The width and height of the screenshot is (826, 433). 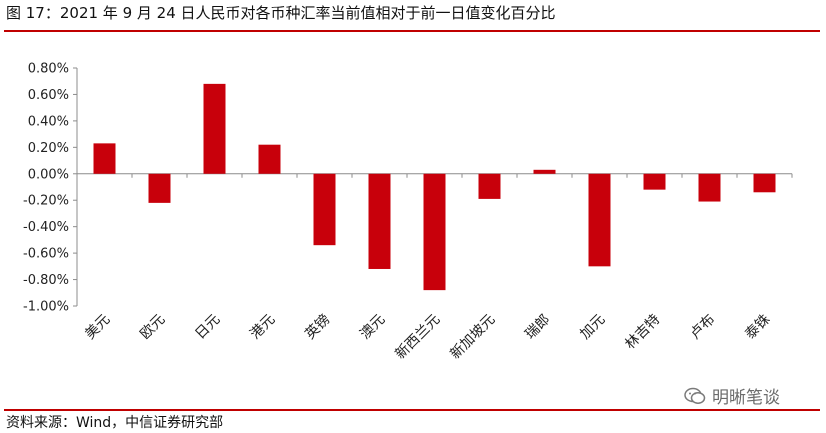 I want to click on y-tick-label: 0.80%, so click(x=48, y=69).